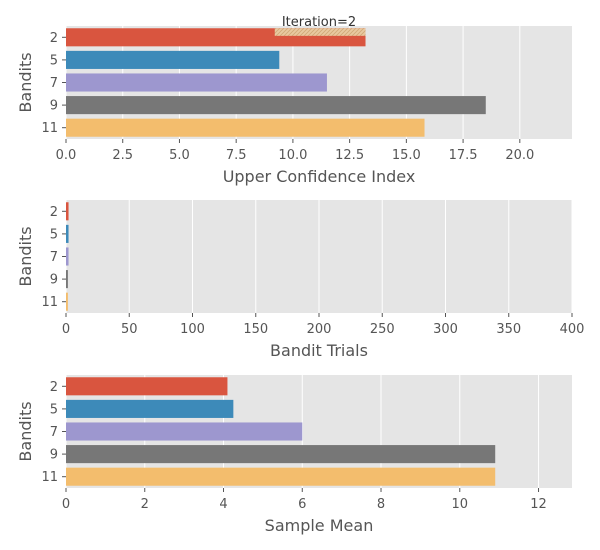 The width and height of the screenshot is (600, 550). Describe the element at coordinates (66, 155) in the screenshot. I see `x-tick-label: 0.0` at that location.